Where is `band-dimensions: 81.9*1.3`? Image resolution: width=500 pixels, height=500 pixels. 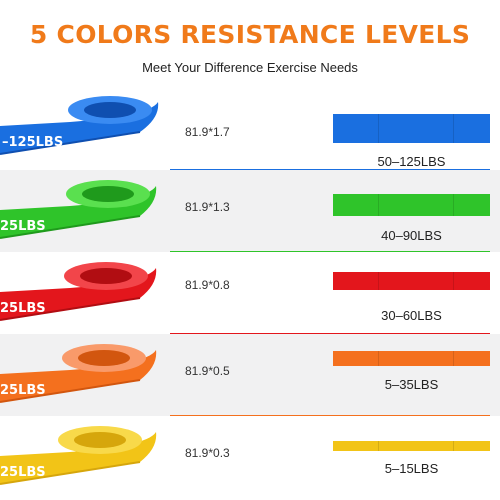
band-dimensions: 81.9*1.3 is located at coordinates (207, 207).